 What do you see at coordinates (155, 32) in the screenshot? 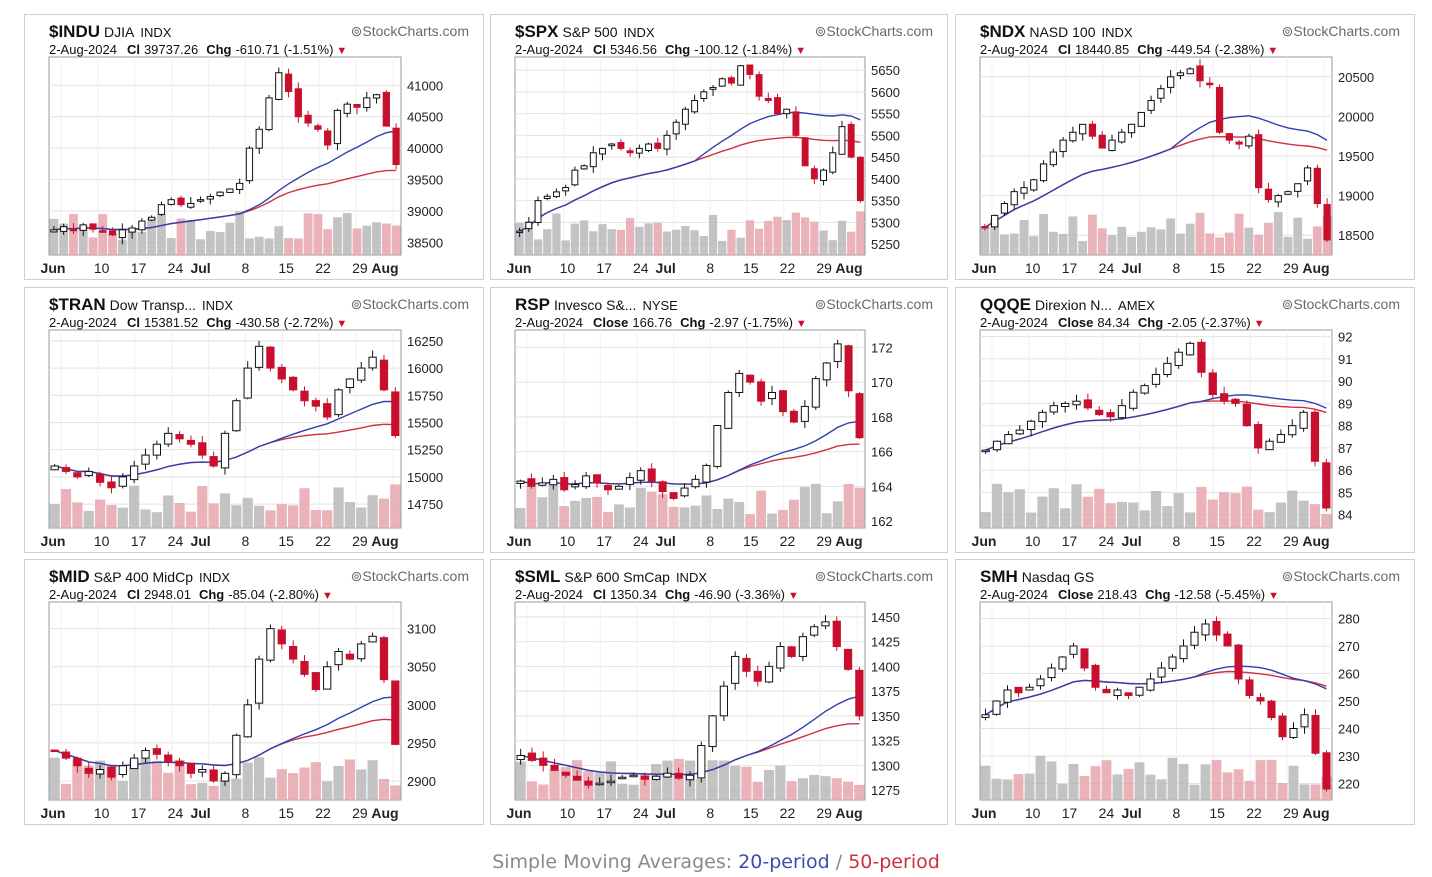
I see `chart-exchange: INDX` at bounding box center [155, 32].